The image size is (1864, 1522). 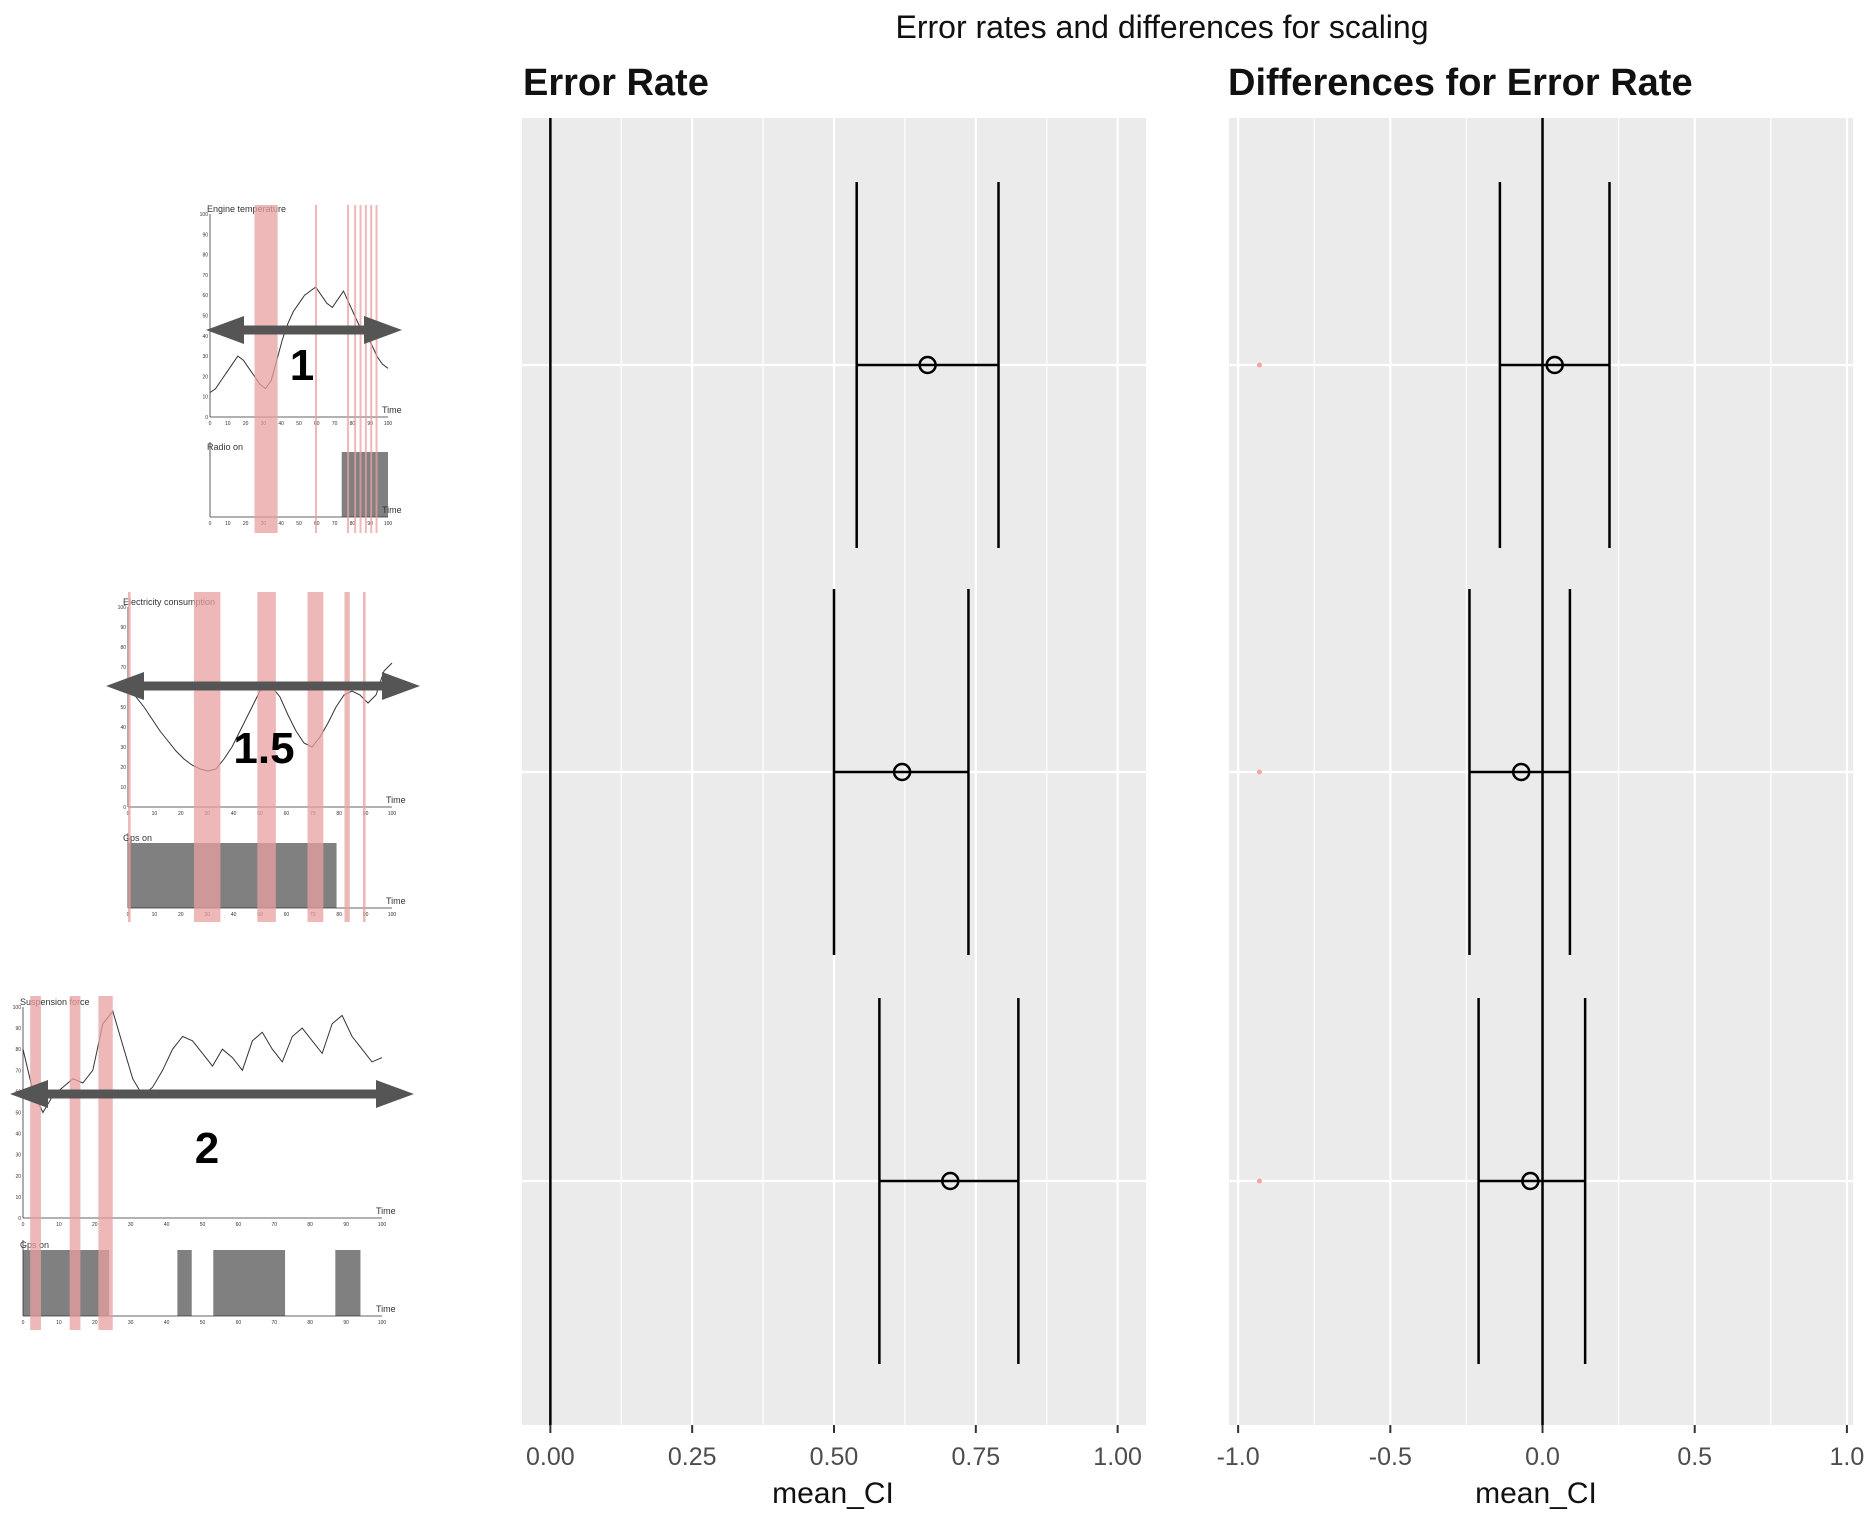 What do you see at coordinates (335, 524) in the screenshot?
I see `state-x-tick: 70` at bounding box center [335, 524].